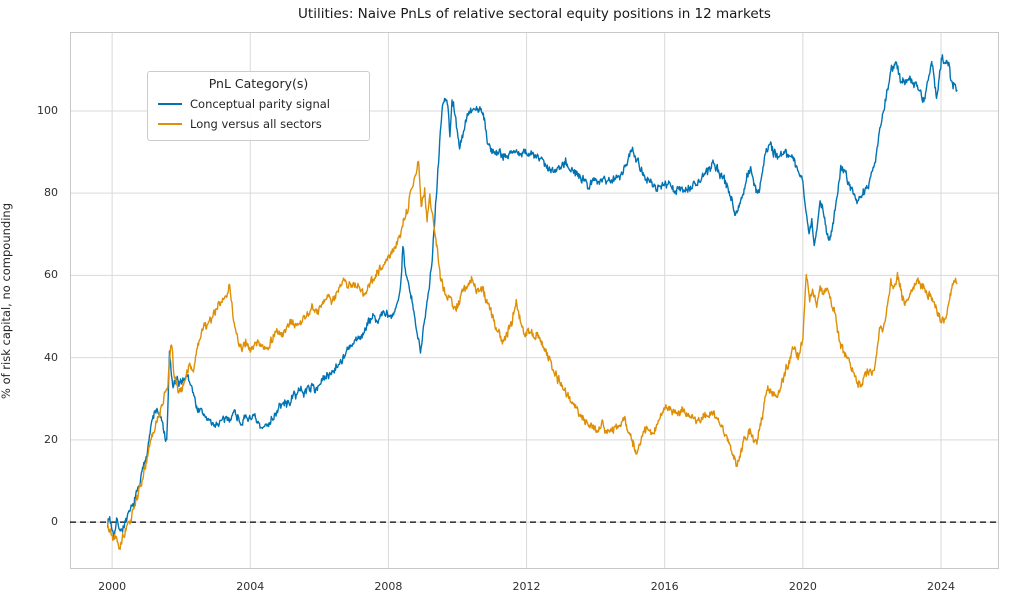 This screenshot has height=608, width=1009. Describe the element at coordinates (47, 110) in the screenshot. I see `y-tick-label: 100` at that location.